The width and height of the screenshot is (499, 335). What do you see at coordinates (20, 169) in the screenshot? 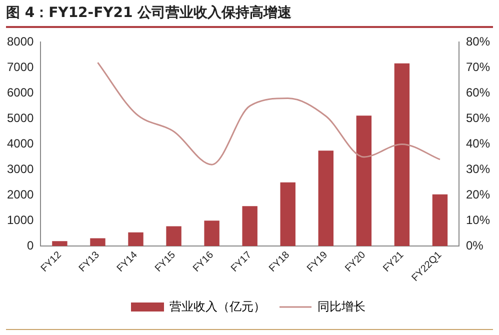
I see `y-tick-label: 3000` at bounding box center [20, 169].